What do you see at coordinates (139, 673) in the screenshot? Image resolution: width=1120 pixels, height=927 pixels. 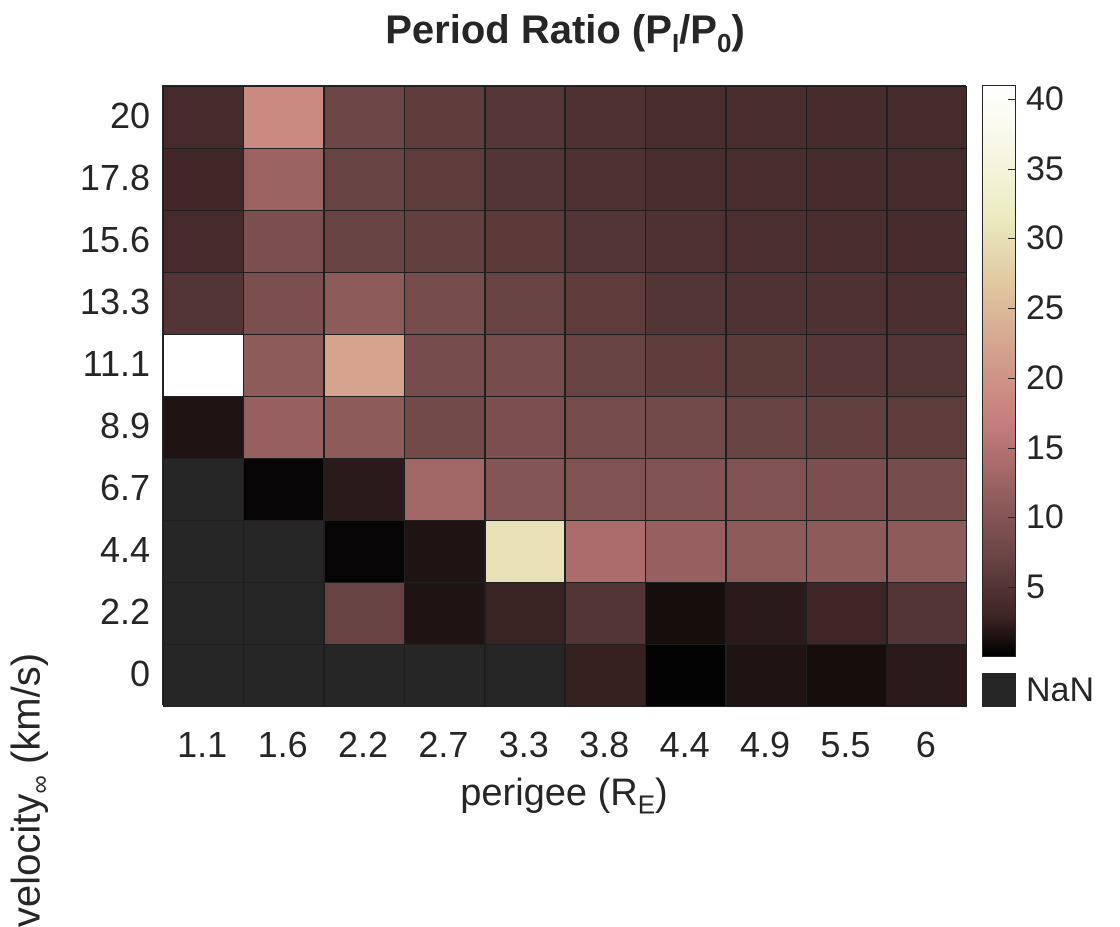 I see `y-tick-label: 0` at bounding box center [139, 673].